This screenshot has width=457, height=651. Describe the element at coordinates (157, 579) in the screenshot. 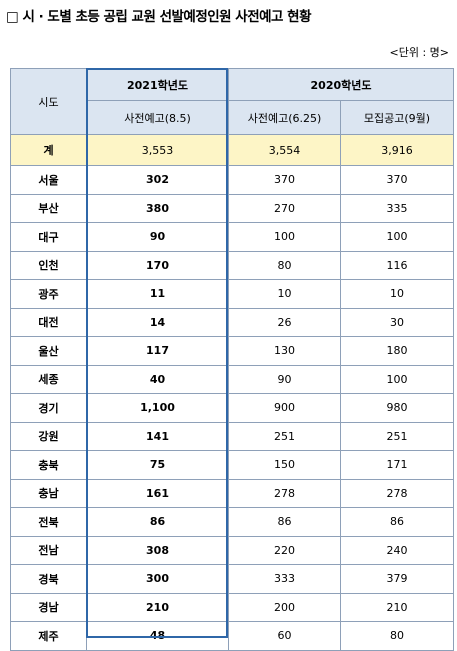

I see `value-2021-cell: 300` at that location.